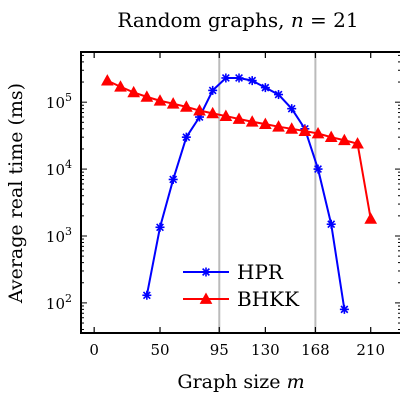 The image size is (400, 400). I want to click on y-tick-label: 10⁴, so click(59, 168).